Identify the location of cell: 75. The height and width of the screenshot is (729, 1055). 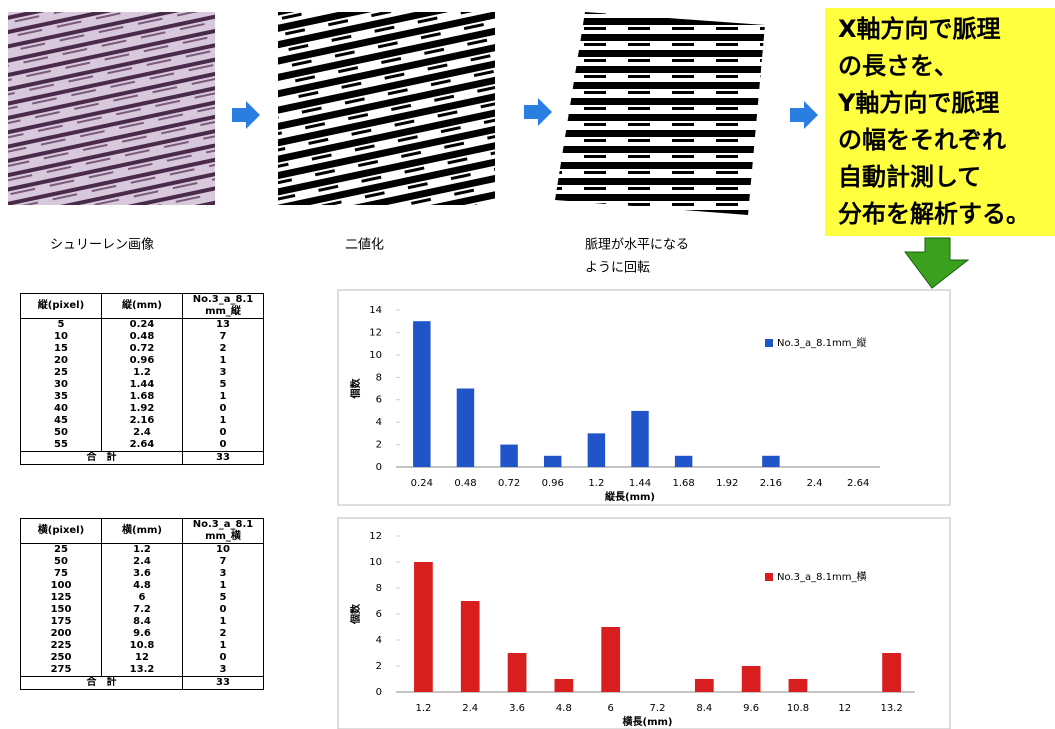
(61, 574).